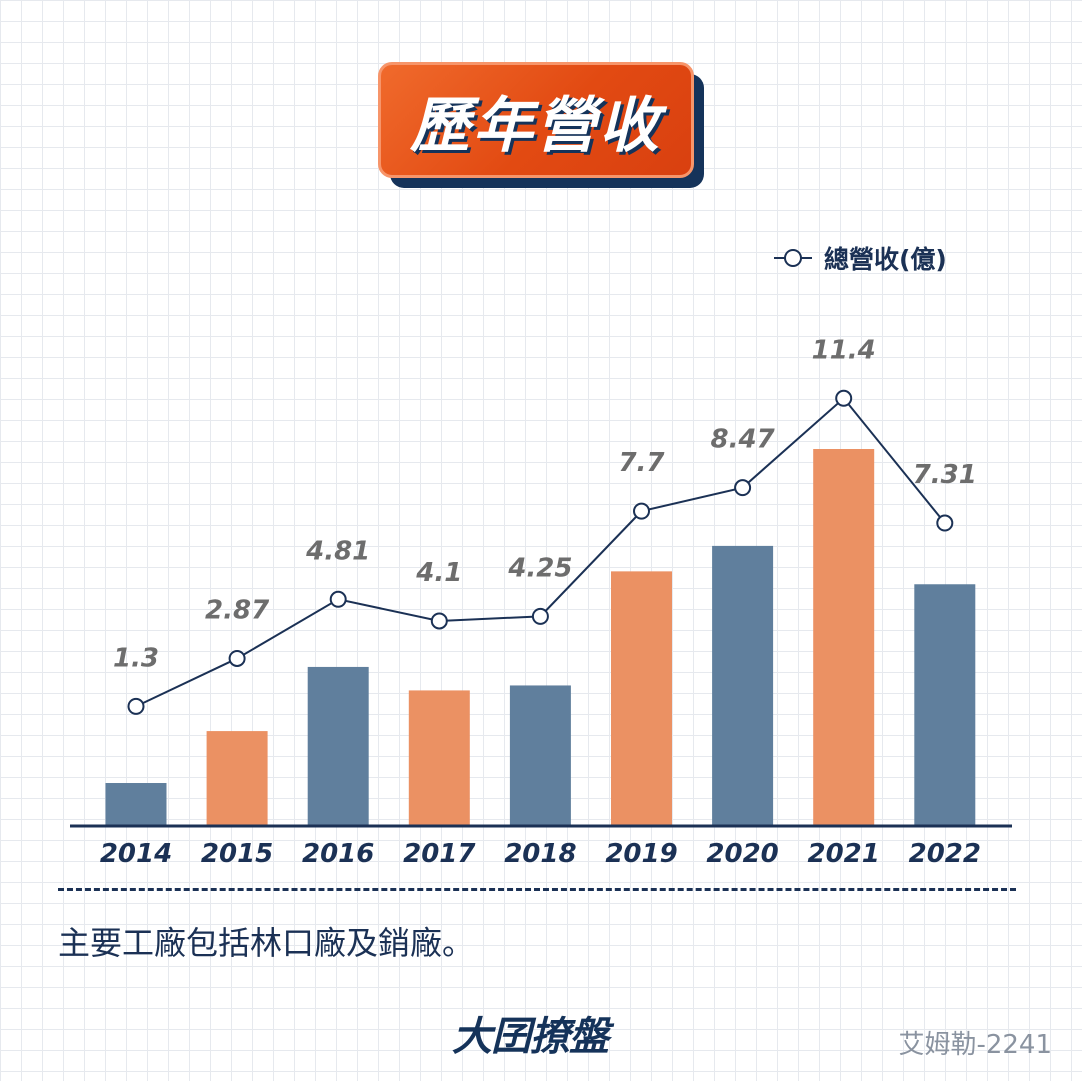 This screenshot has height=1081, width=1082. I want to click on line-point-2017, so click(439, 621).